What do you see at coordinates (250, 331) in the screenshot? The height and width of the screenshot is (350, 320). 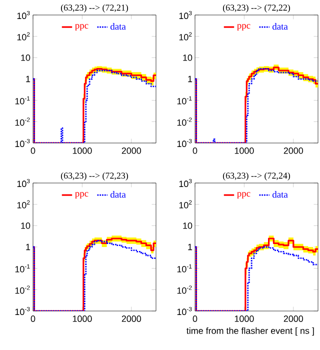 I see `x-axis-title: time from the flasher event [ ns ]` at bounding box center [250, 331].